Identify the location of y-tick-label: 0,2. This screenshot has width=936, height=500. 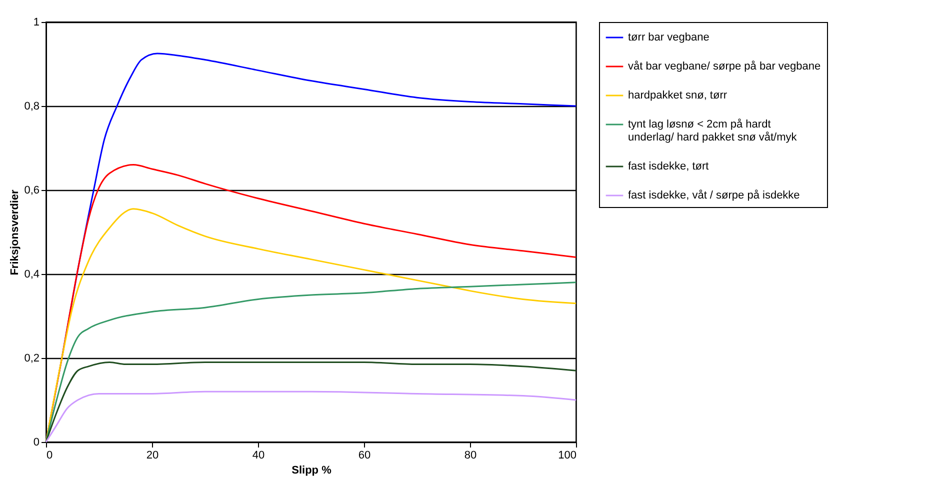
(32, 358).